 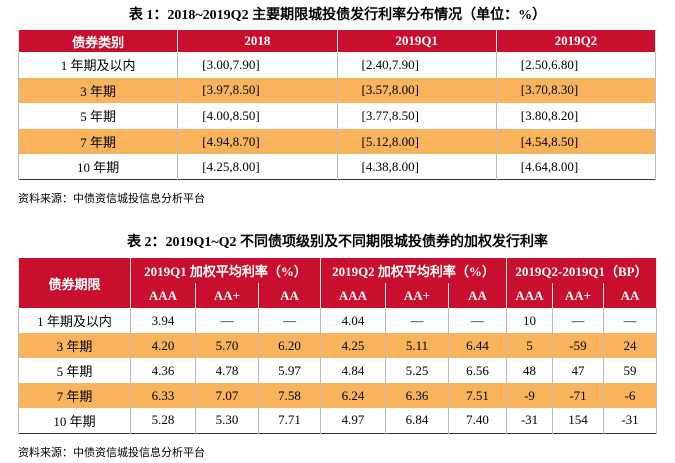 What do you see at coordinates (477, 370) in the screenshot?
I see `cell: 6.56` at bounding box center [477, 370].